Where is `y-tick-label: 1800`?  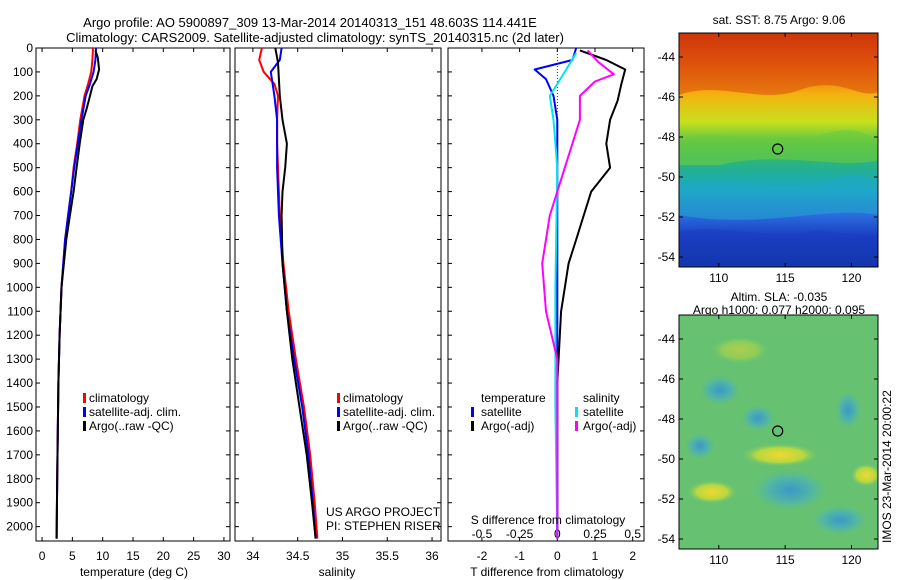 y-tick-label: 1800 is located at coordinates (19, 479).